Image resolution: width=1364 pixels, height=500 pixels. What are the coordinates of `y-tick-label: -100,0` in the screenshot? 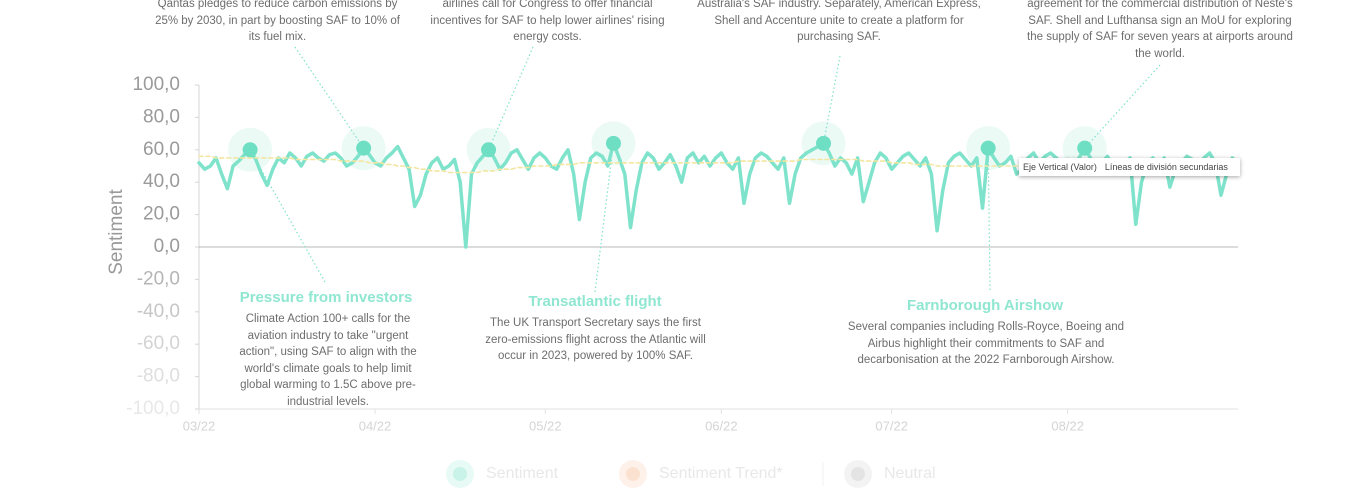 It's located at (153, 408).